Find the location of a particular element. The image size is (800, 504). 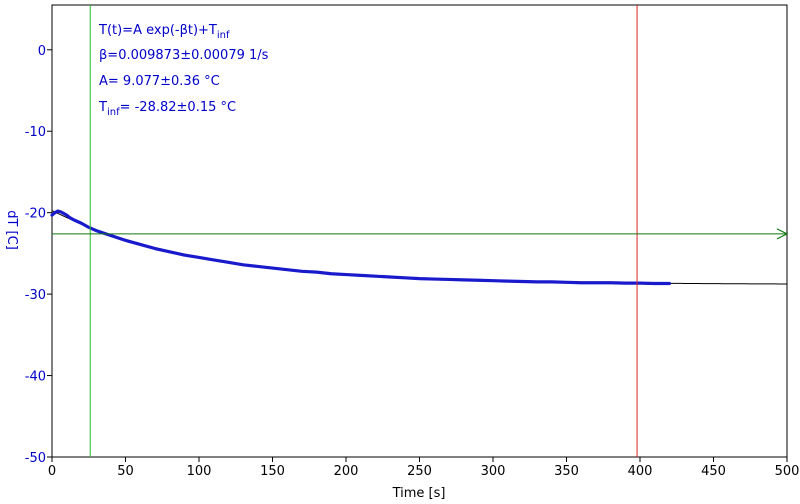

x-tick-label: 50 is located at coordinates (125, 471).